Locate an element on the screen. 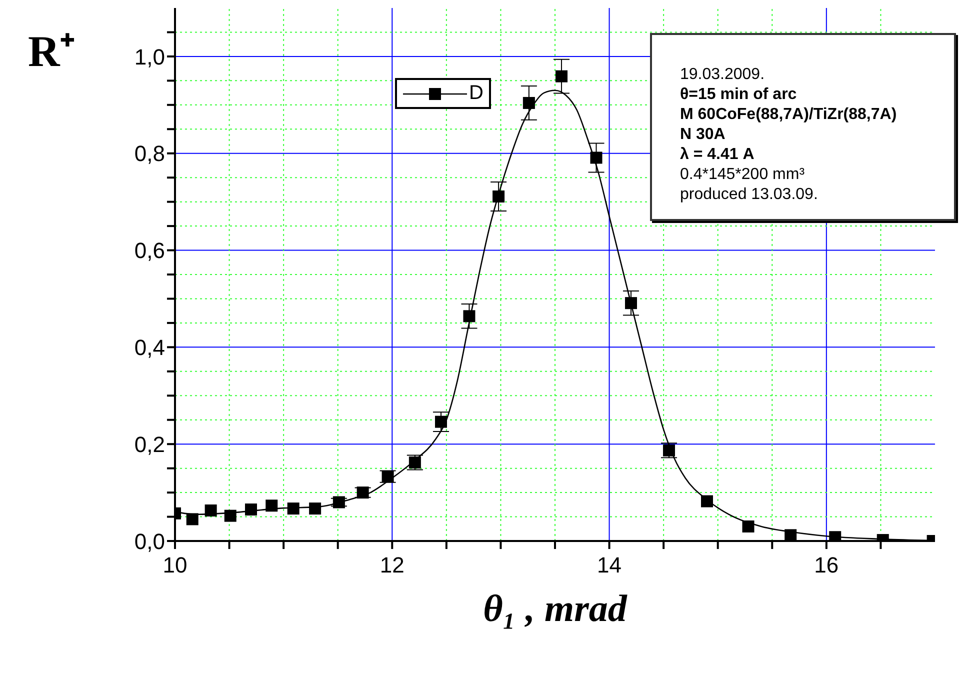 The width and height of the screenshot is (961, 674). x-tick-label: 10 is located at coordinates (175, 565).